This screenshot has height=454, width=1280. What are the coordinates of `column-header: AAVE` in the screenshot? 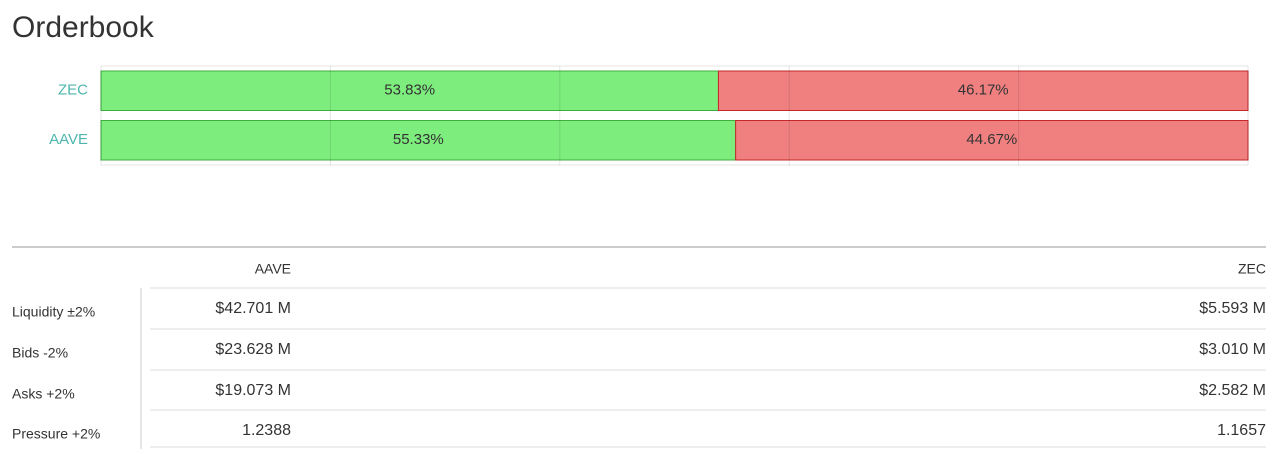 It's located at (273, 269).